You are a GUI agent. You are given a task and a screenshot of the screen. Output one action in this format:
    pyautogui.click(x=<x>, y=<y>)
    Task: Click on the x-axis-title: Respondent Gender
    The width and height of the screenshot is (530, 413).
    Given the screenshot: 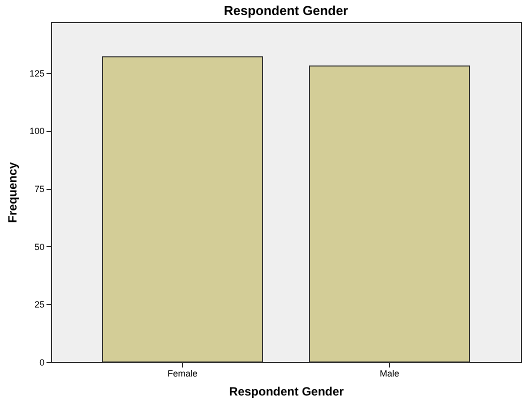 What is the action you would take?
    pyautogui.click(x=286, y=391)
    